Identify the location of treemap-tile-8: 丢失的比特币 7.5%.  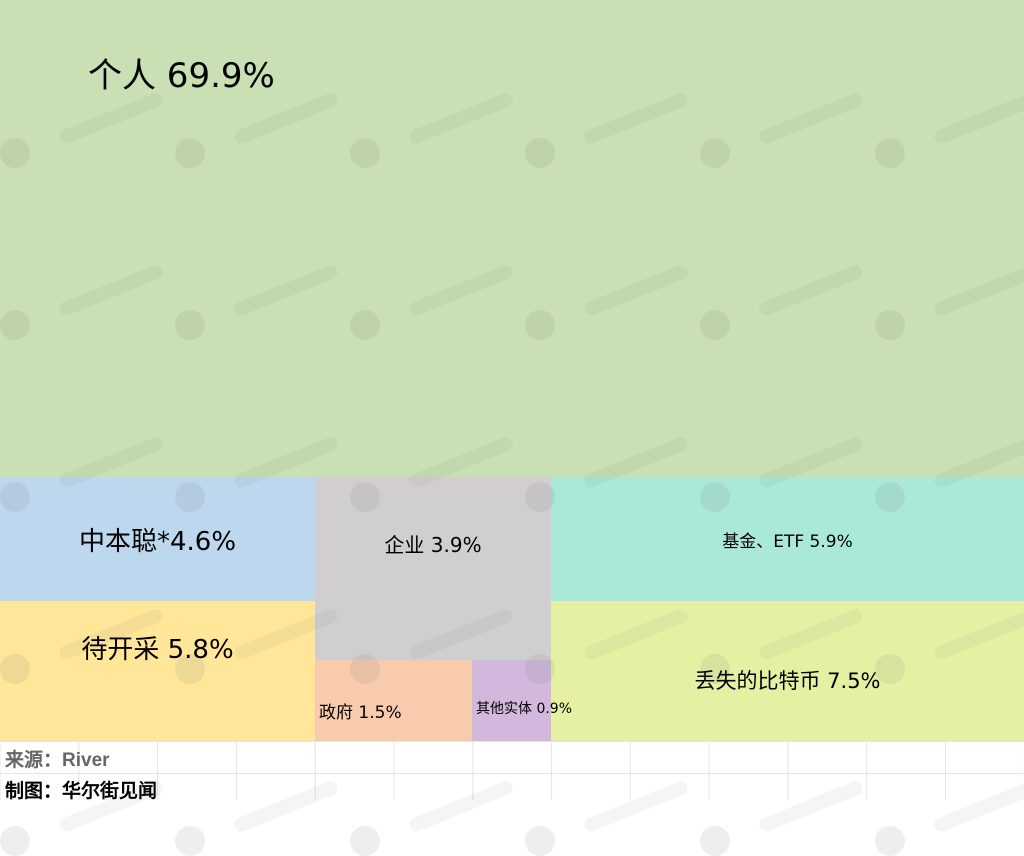
(787, 671).